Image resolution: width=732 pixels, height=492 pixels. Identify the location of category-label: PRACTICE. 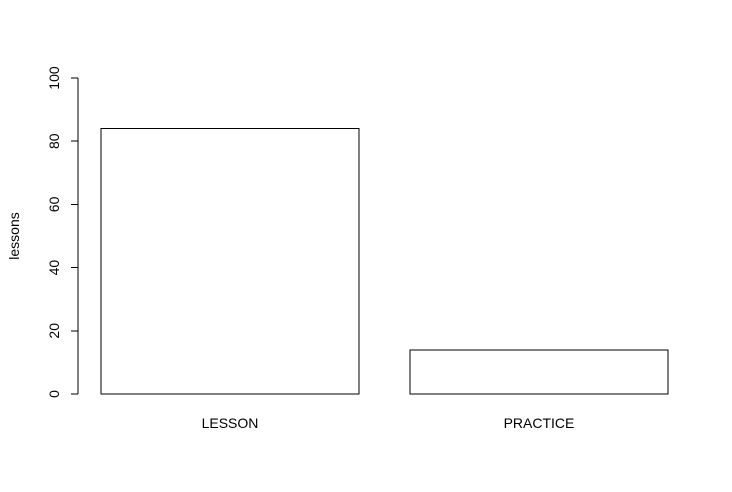
(539, 423).